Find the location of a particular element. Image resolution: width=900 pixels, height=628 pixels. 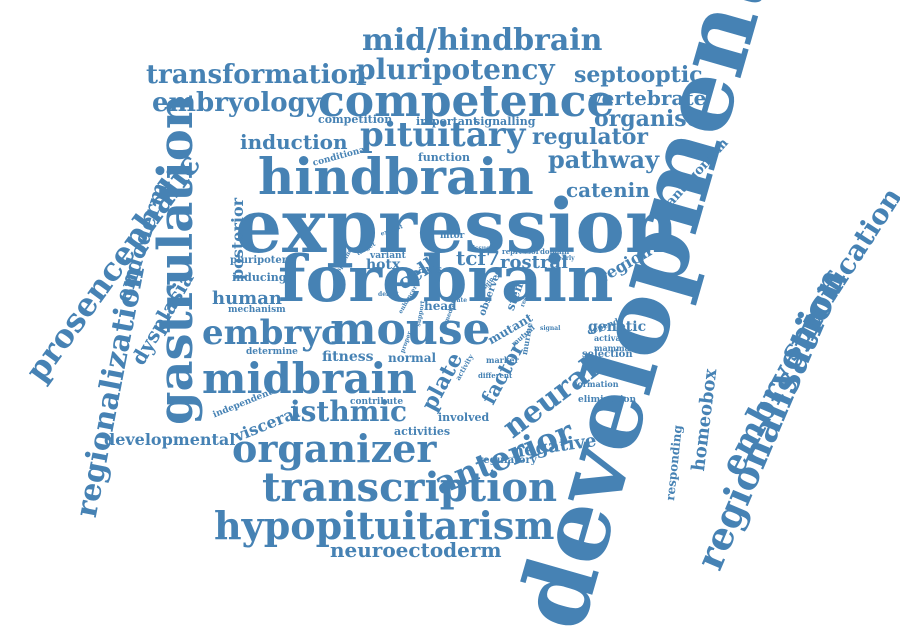

cloud-word: determine is located at coordinates (272, 352).